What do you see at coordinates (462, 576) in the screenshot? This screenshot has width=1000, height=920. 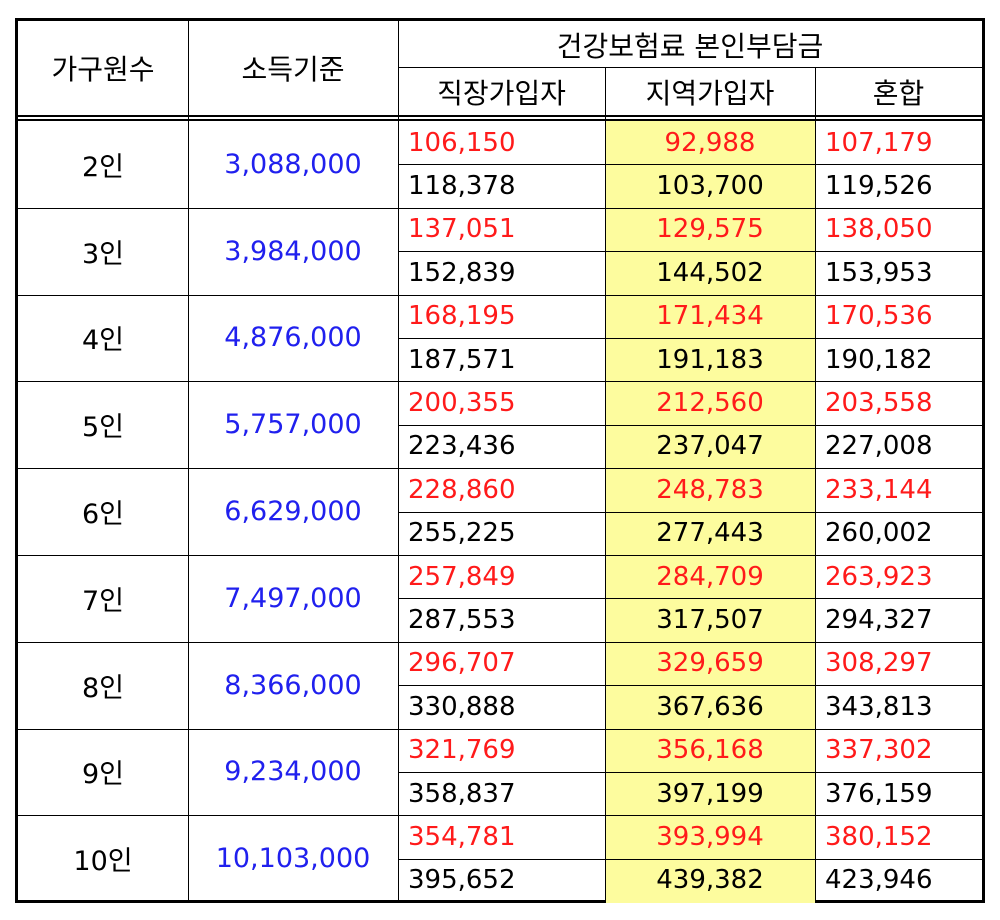 I see `premium-value-top: 257,849` at bounding box center [462, 576].